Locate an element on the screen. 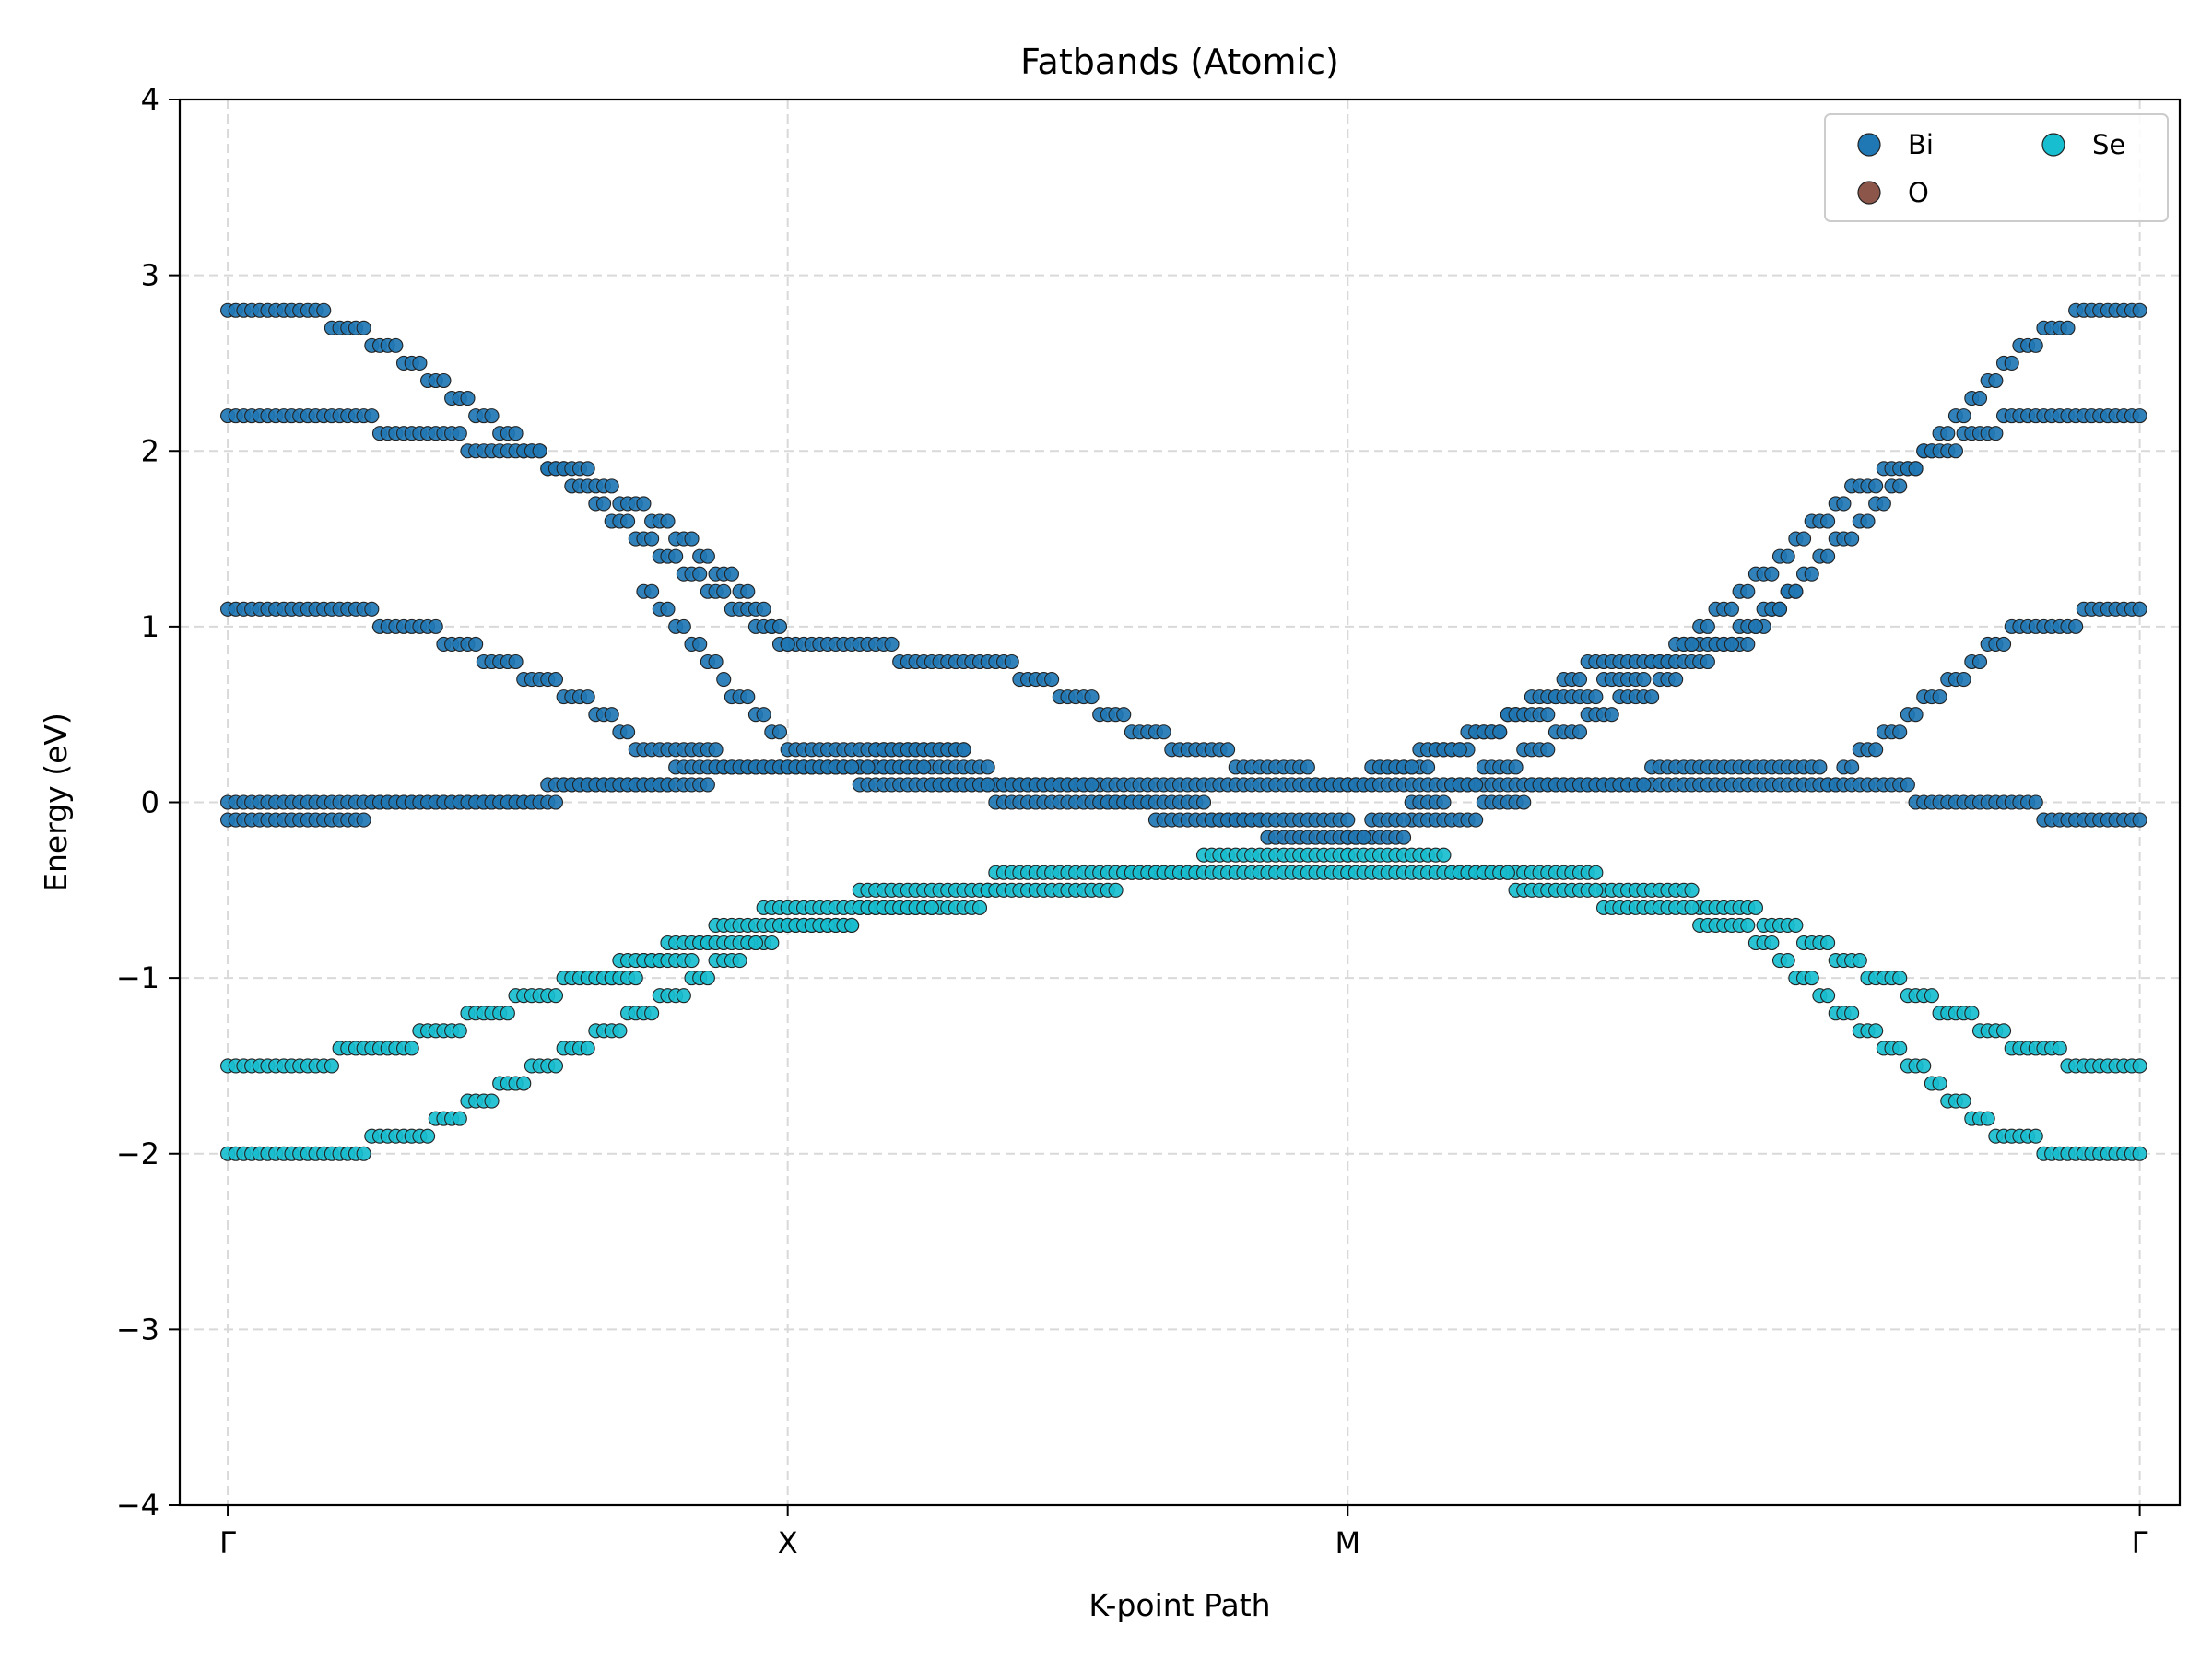 This screenshot has width=2212, height=1659. y-tick-label: 2 is located at coordinates (150, 450).